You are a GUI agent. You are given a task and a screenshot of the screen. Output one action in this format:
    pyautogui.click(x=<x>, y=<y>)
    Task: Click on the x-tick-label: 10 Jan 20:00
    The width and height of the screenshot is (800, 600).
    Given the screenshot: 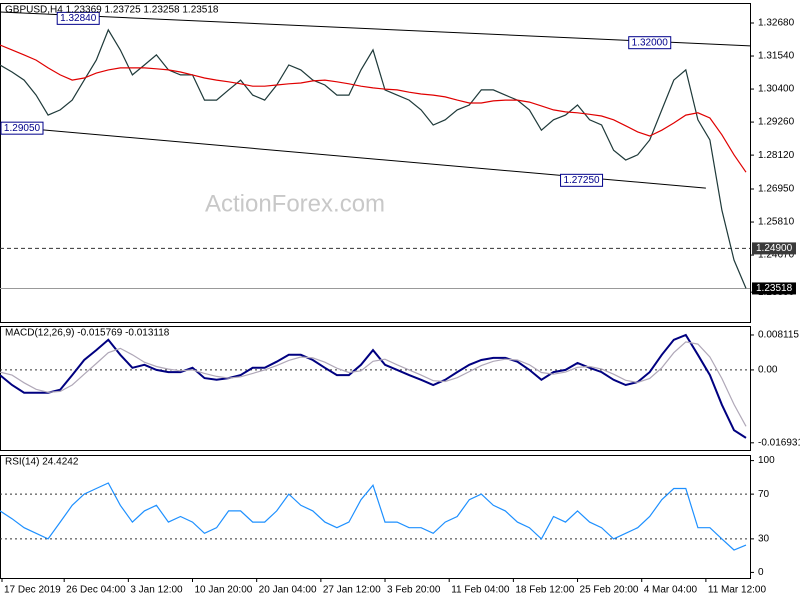 What is the action you would take?
    pyautogui.click(x=224, y=590)
    